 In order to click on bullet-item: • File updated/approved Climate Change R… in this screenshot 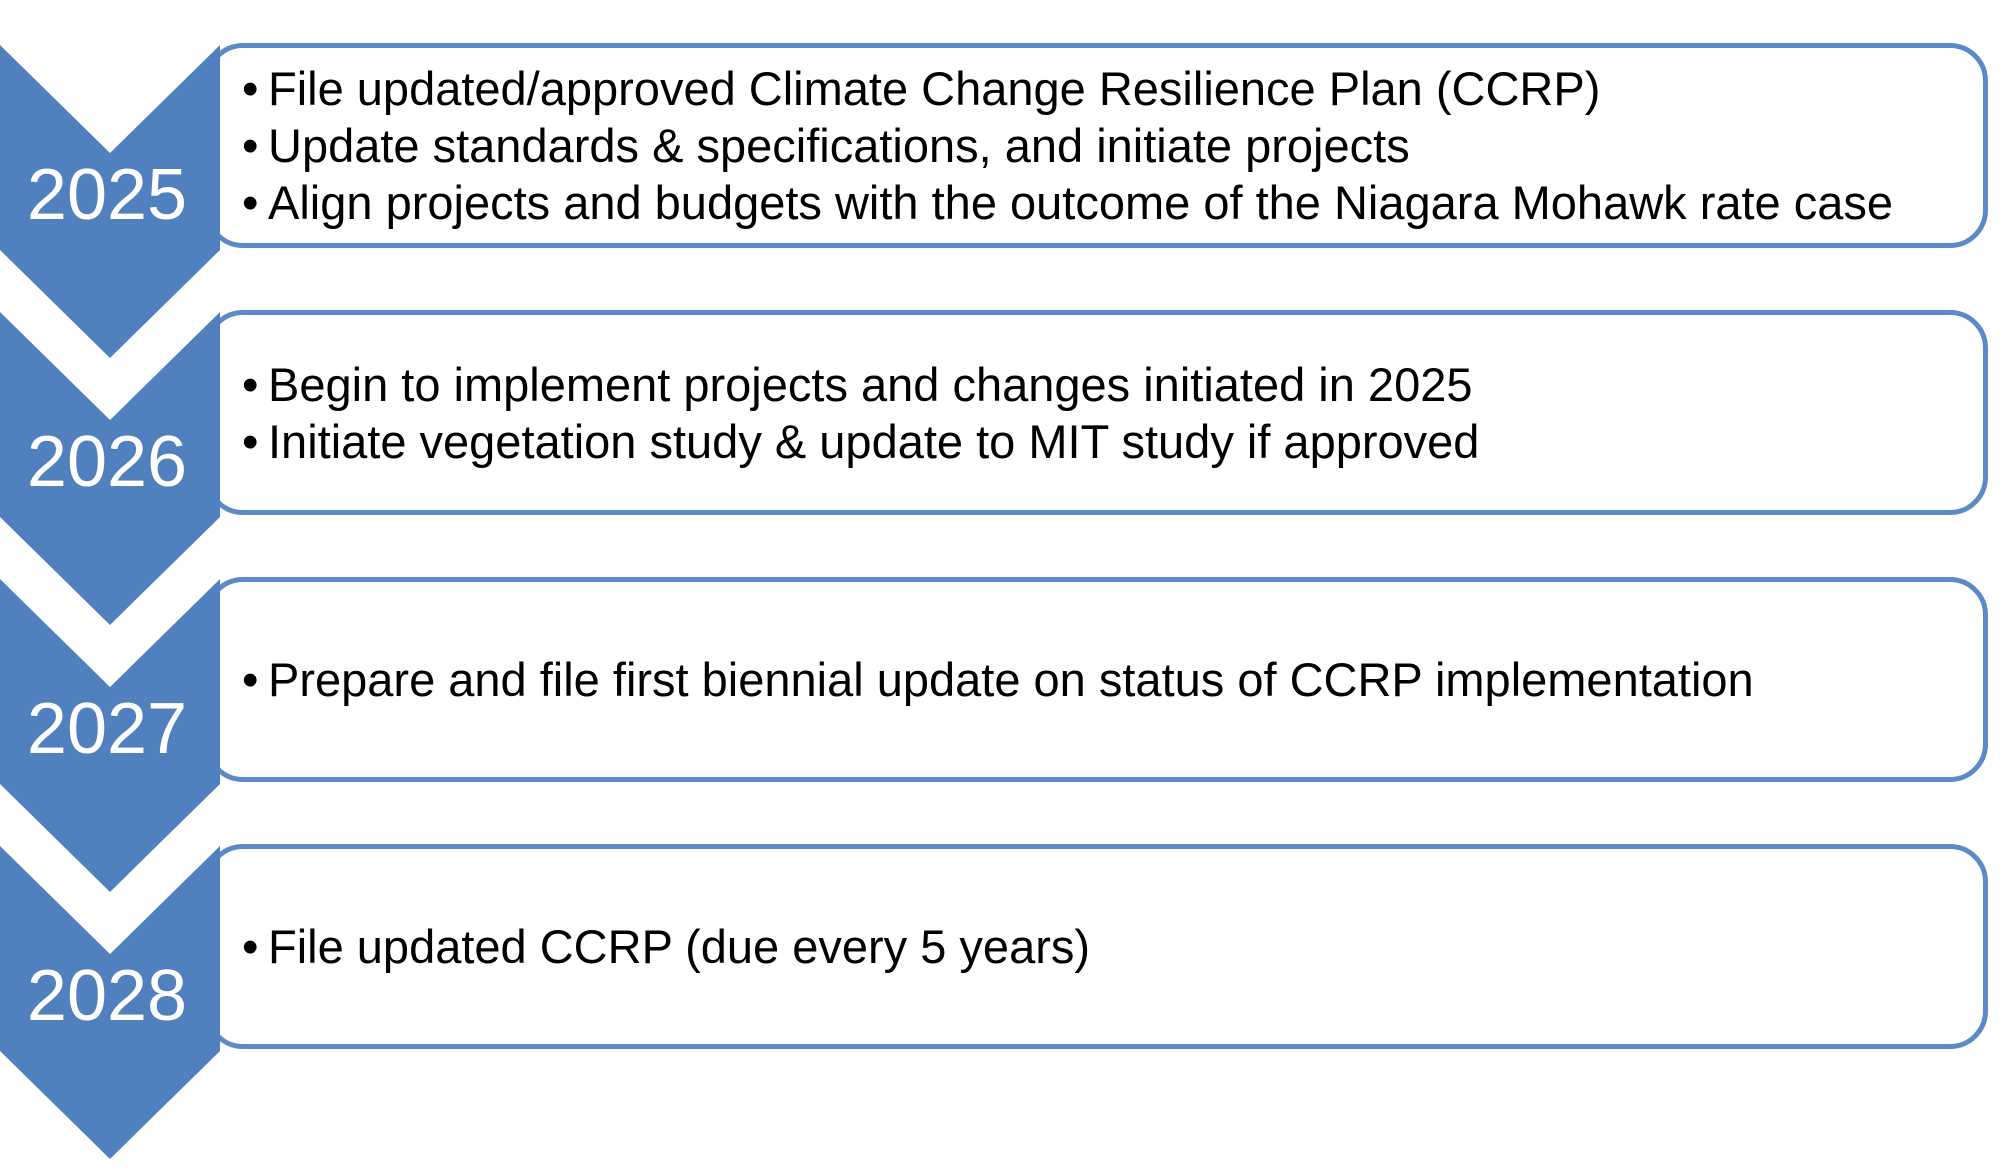, I will do `click(1092, 88)`.